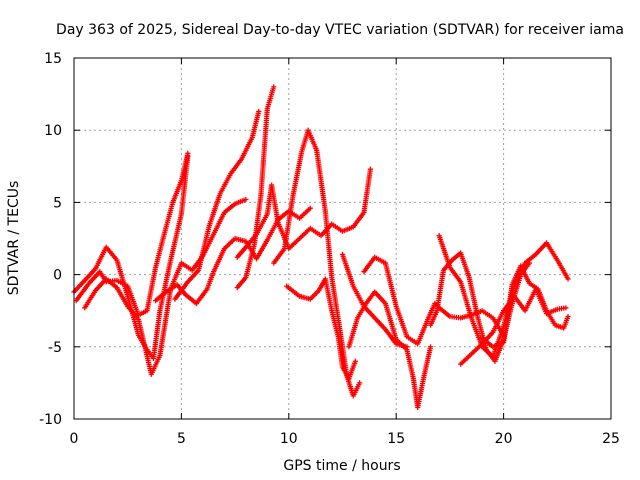  What do you see at coordinates (57, 203) in the screenshot?
I see `y-tick-label: 5` at bounding box center [57, 203].